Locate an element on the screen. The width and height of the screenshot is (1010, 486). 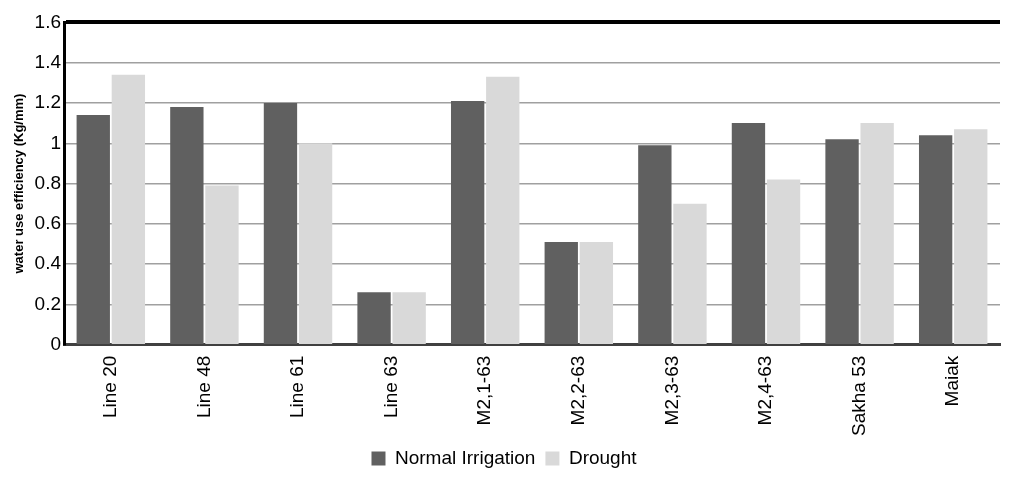
y-tick-label: 0 is located at coordinates (56, 343).